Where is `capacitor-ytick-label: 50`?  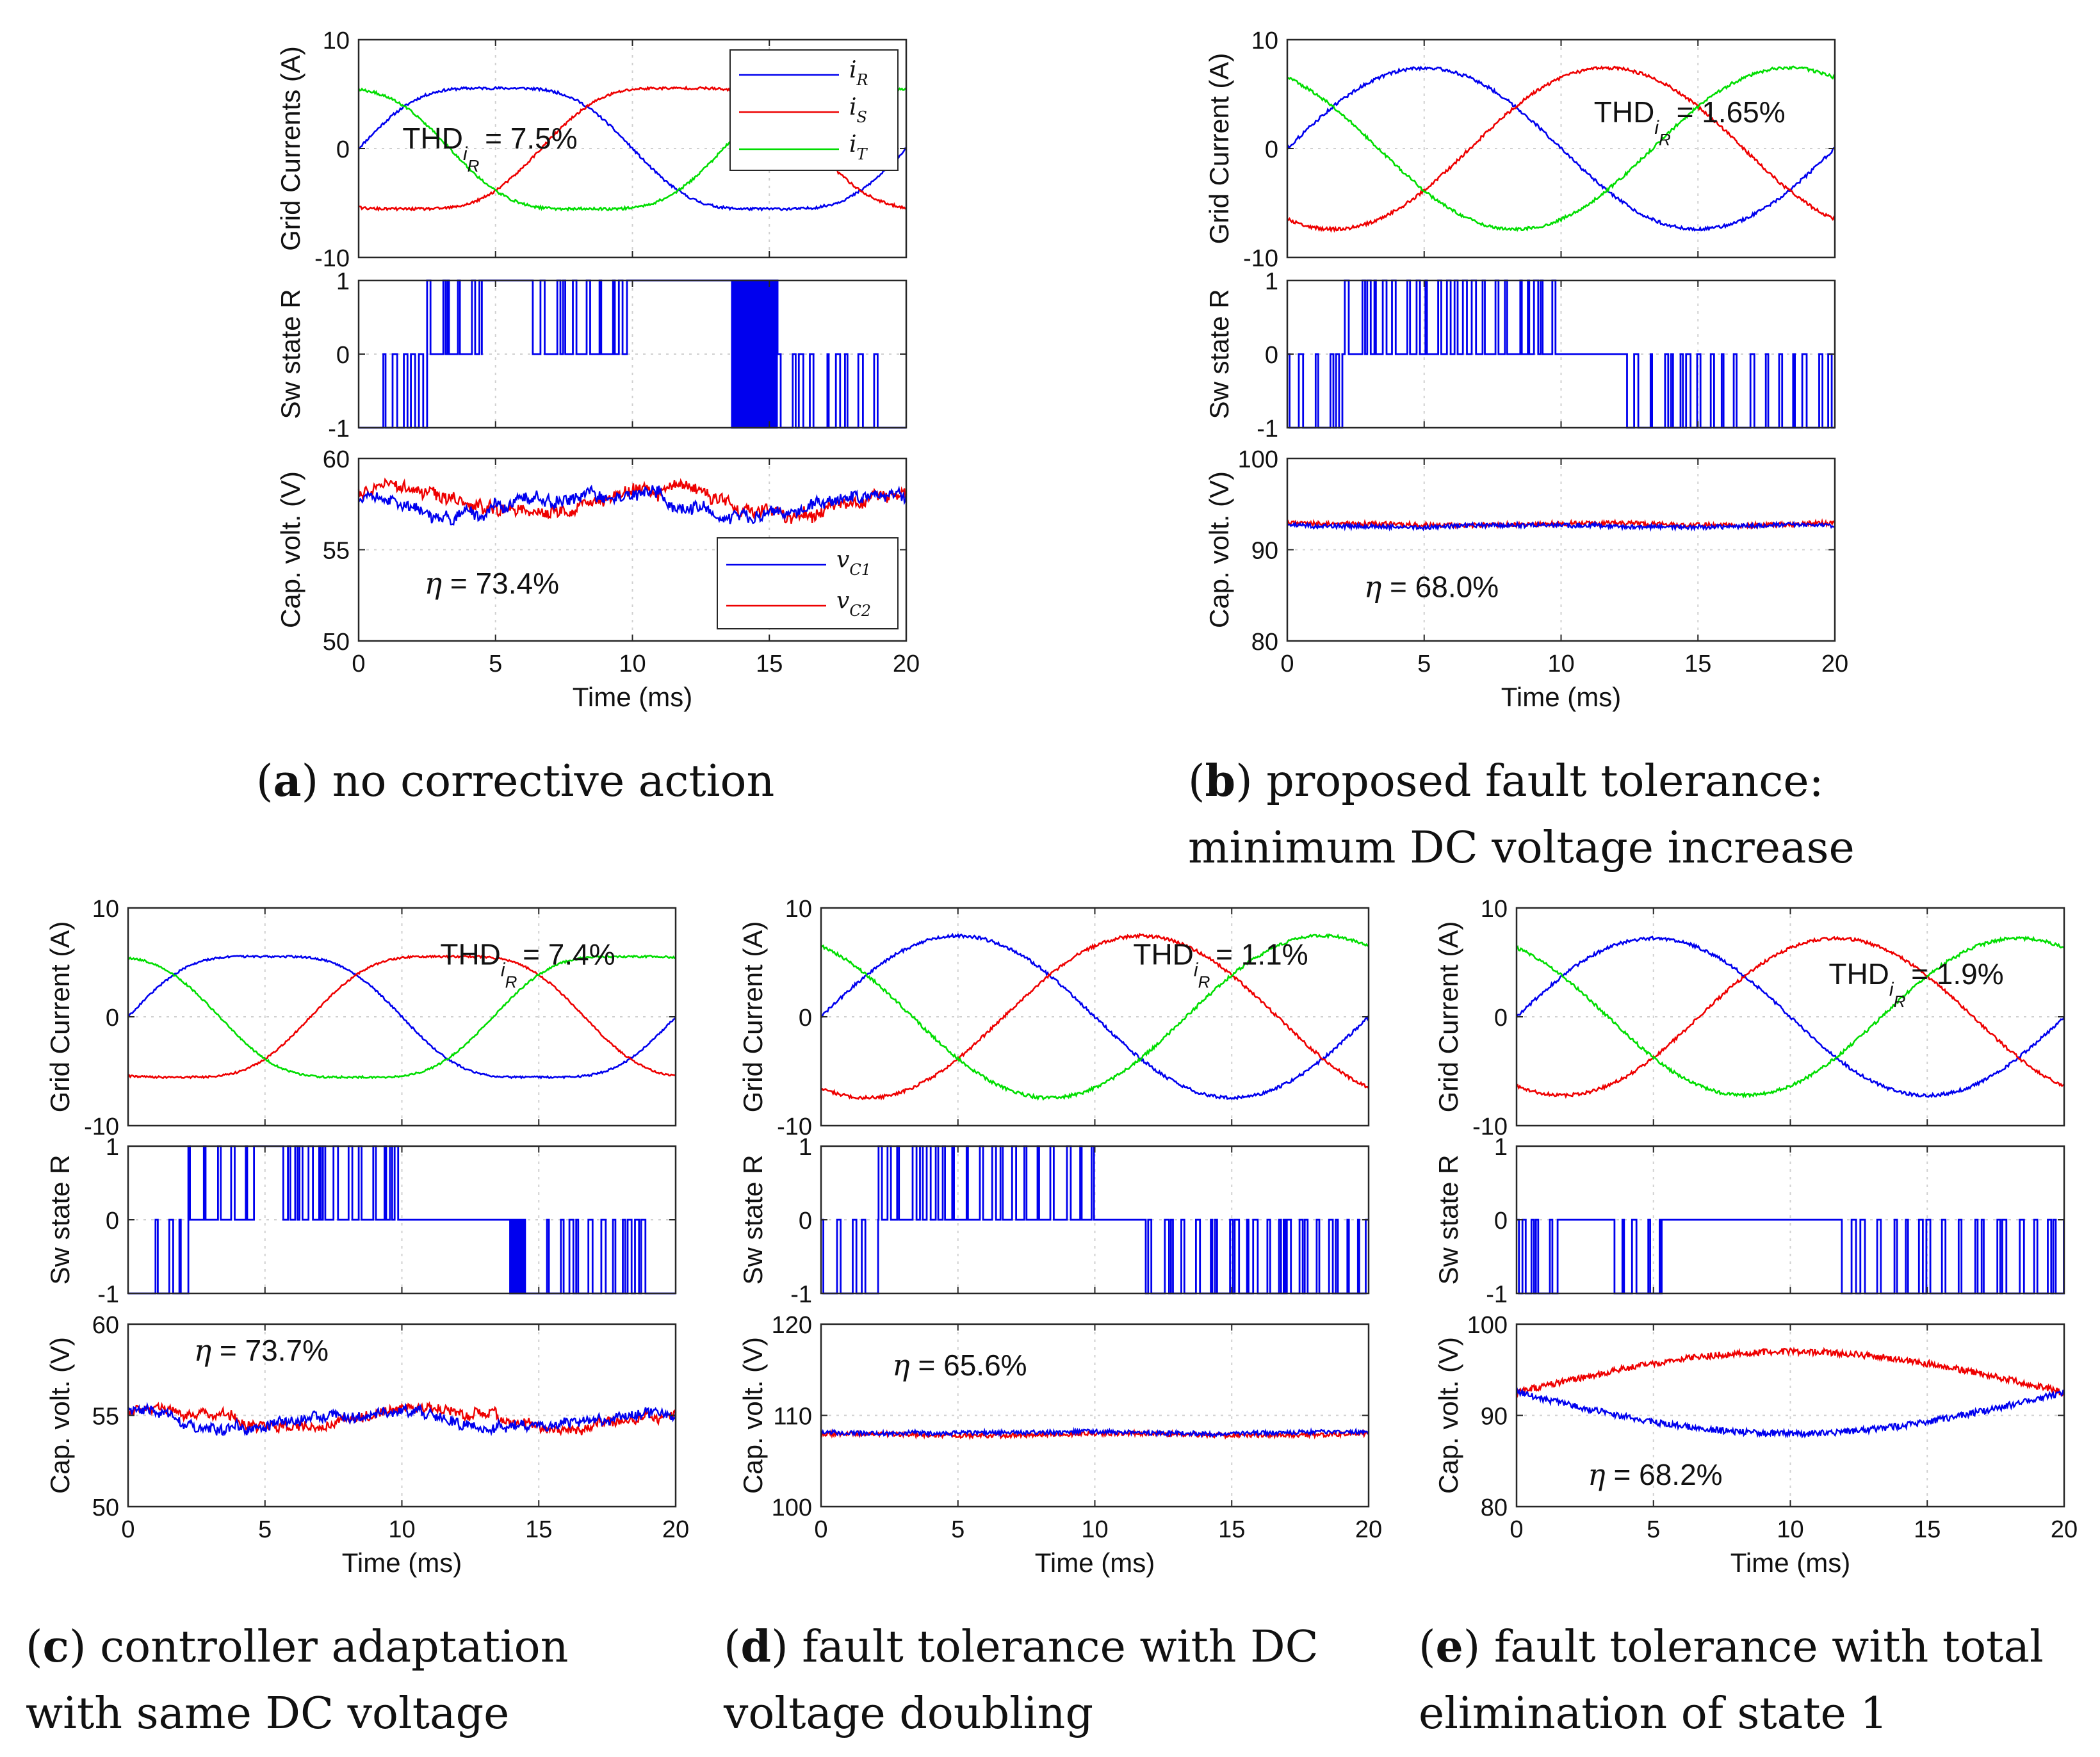 capacitor-ytick-label: 50 is located at coordinates (105, 1507).